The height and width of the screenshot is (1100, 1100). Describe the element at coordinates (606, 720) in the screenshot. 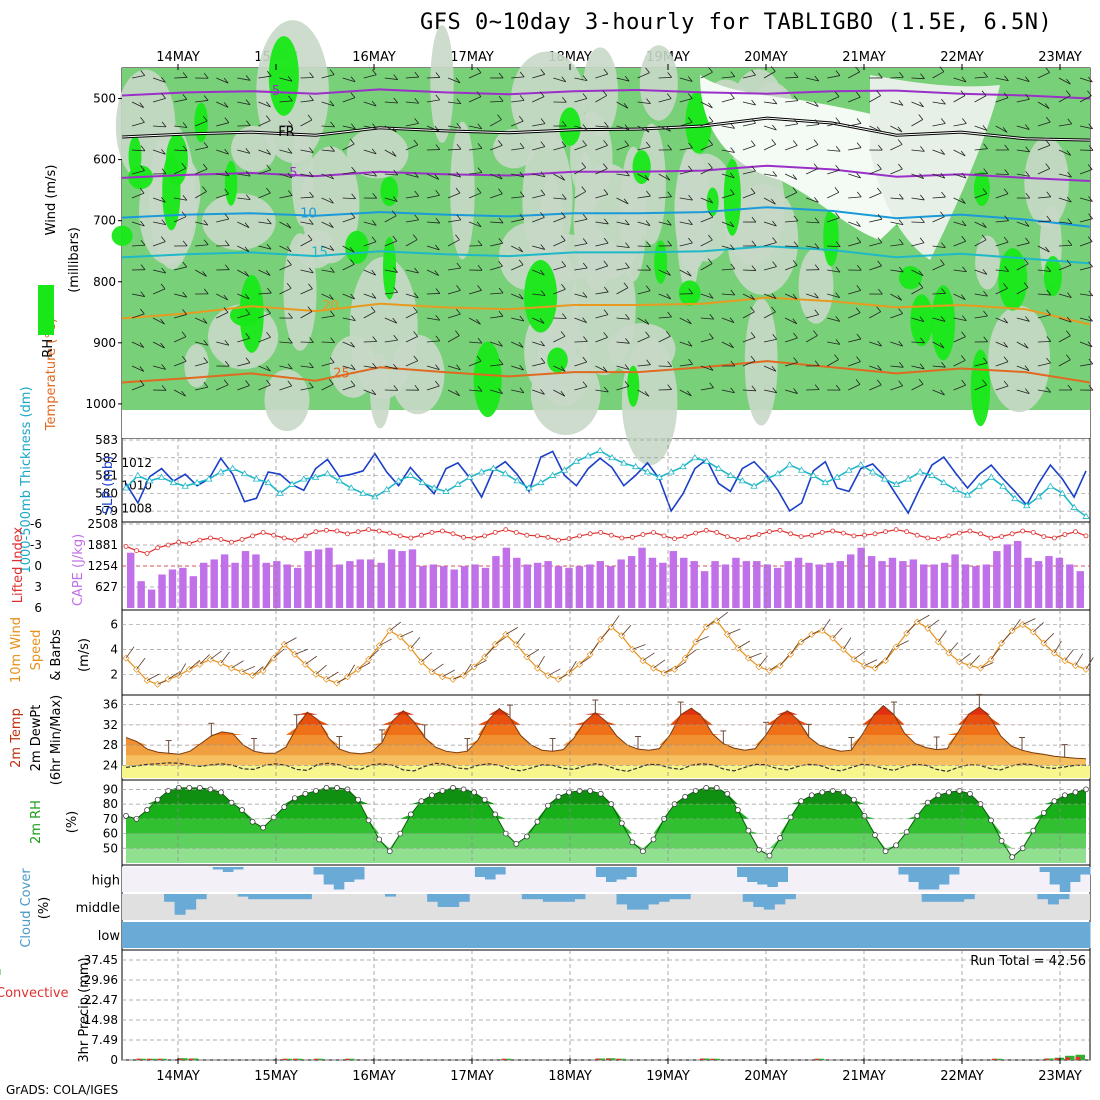

I see `temp-area-band` at that location.